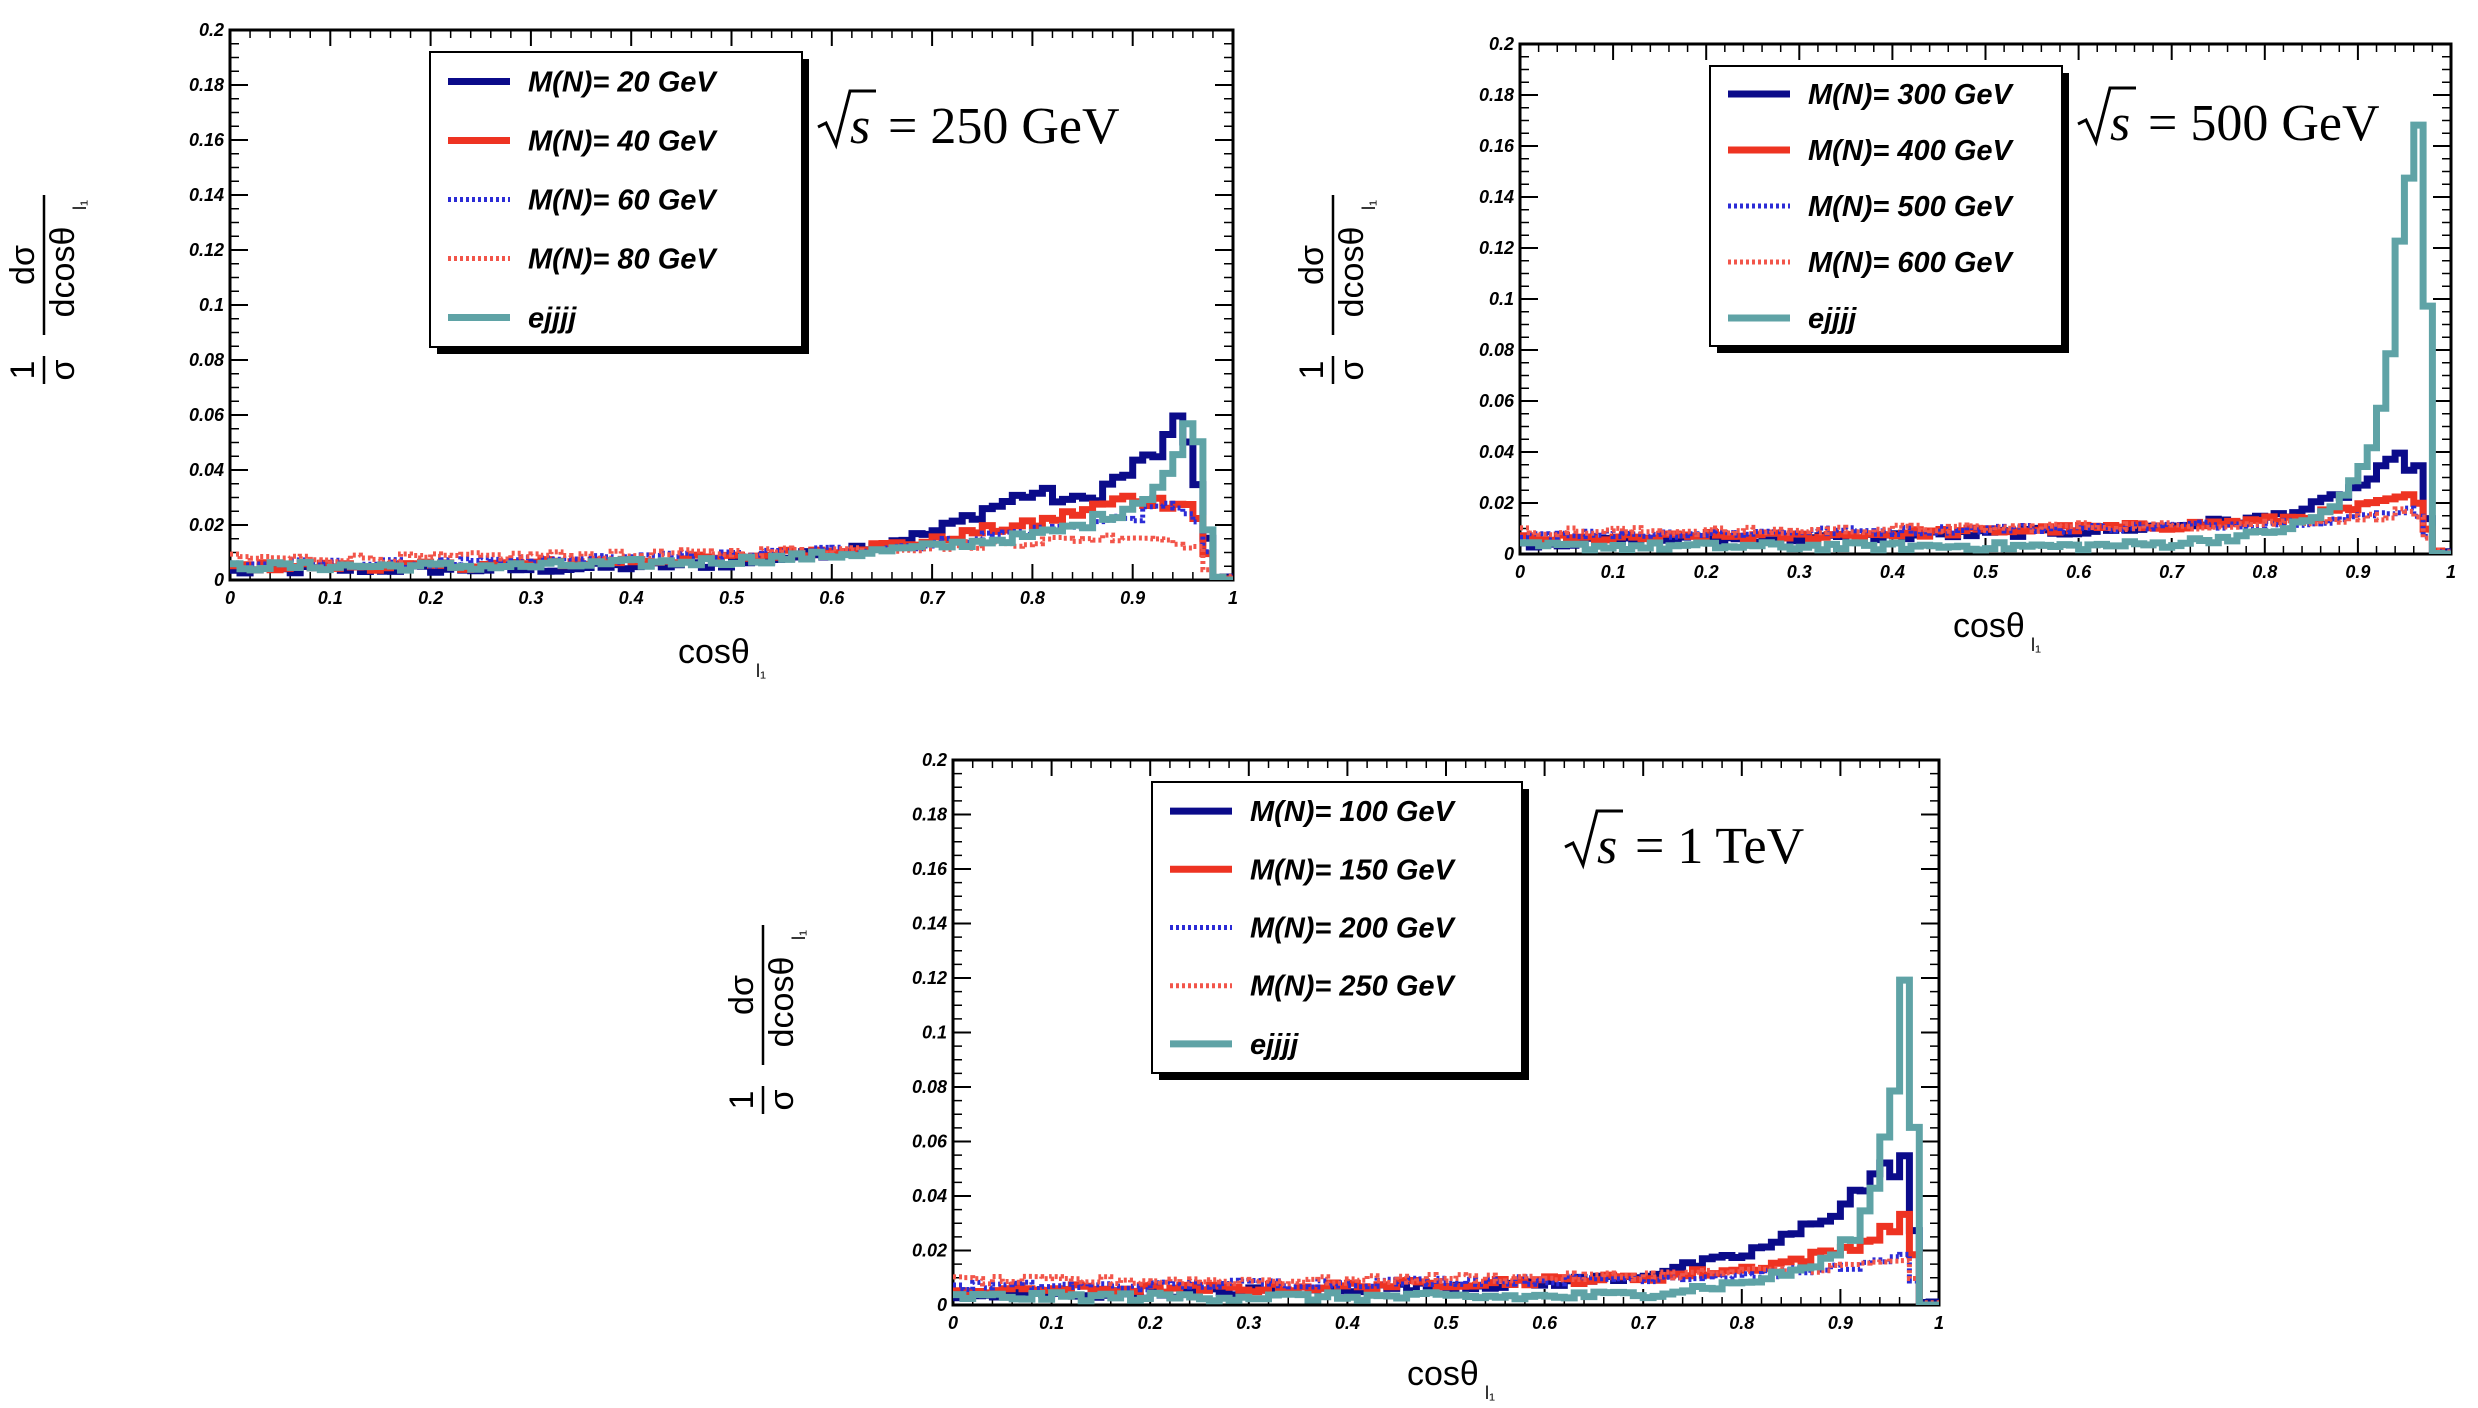 This screenshot has width=2478, height=1408. What do you see at coordinates (1353, 929) in the screenshot?
I see `legend-entry-label: M(N)= 200 GeV` at bounding box center [1353, 929].